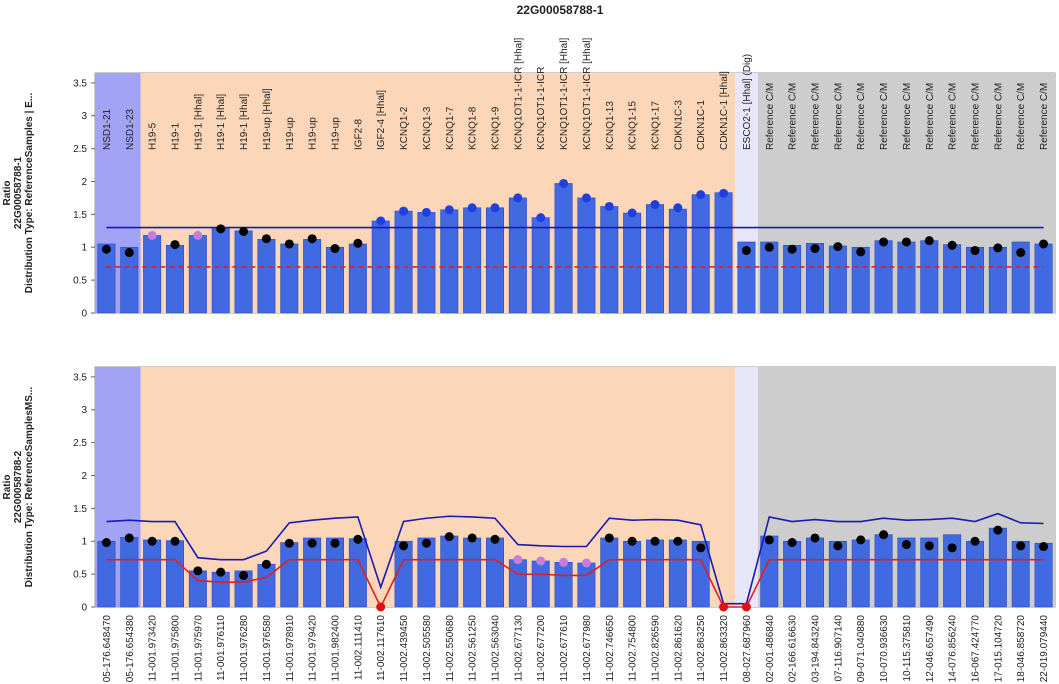  I want to click on category-label: KCNQ1-7, so click(450, 128).